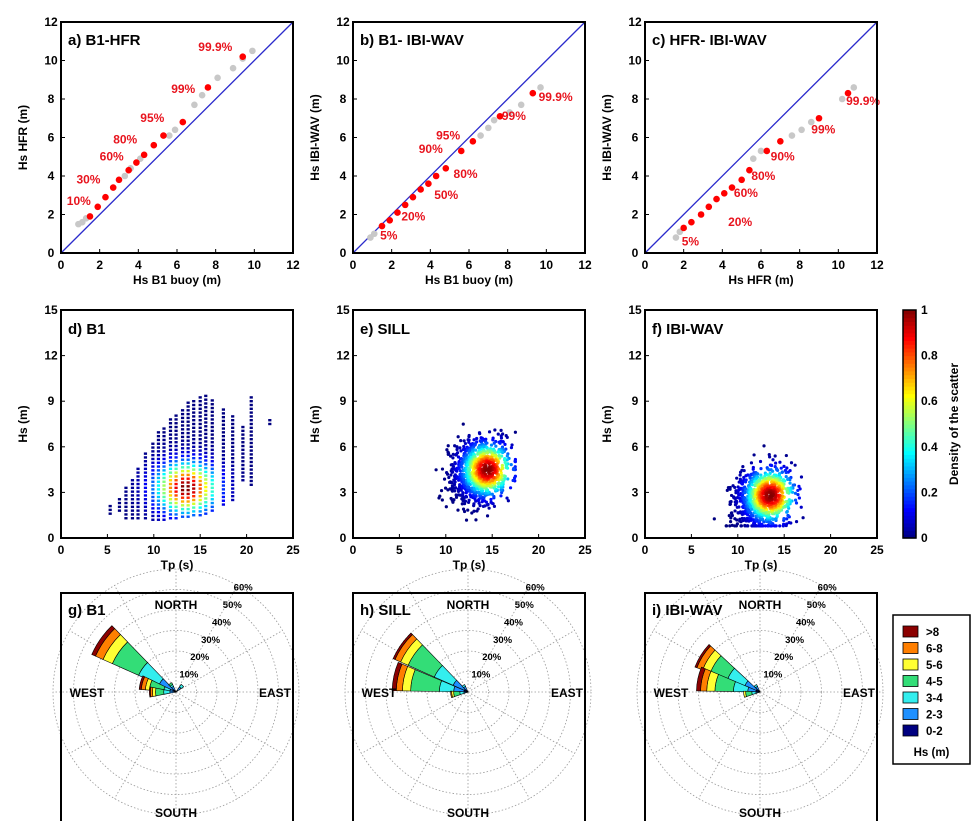  I want to click on plot-border, so click(177, 137).